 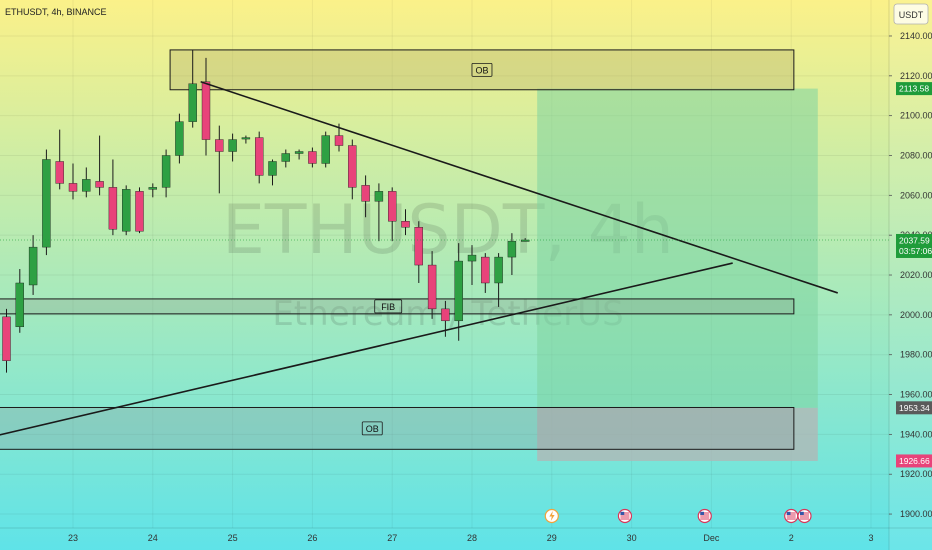 I want to click on y-tick-label: 2020.00, so click(x=916, y=275).